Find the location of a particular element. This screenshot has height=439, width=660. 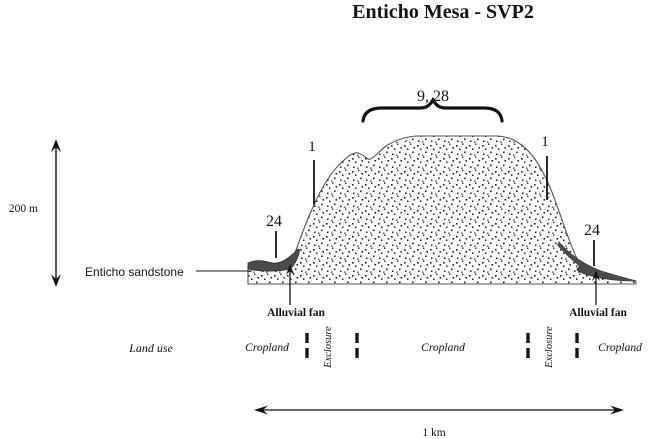

figure-title: Enticho Mesa - SVP2 is located at coordinates (443, 12).